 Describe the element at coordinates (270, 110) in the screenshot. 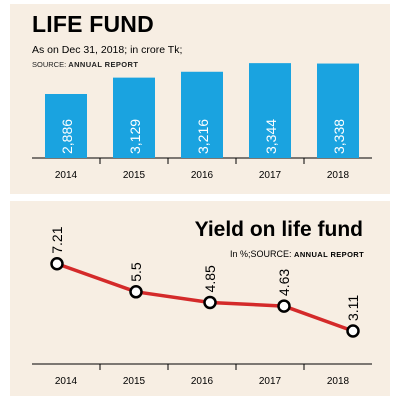

I see `bar-2017` at that location.